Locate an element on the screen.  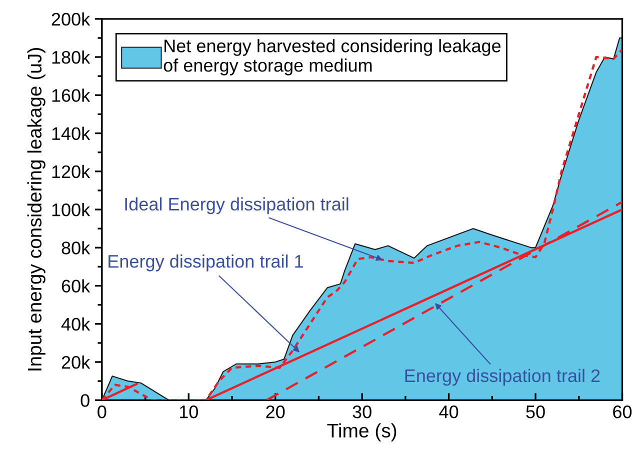
y-tick-label: 180k is located at coordinates (71, 57).